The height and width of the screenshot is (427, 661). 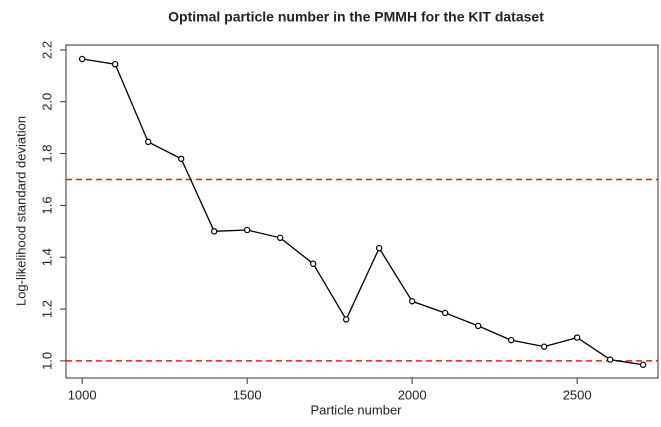 What do you see at coordinates (46, 50) in the screenshot?
I see `y-tick-label: 2.2` at bounding box center [46, 50].